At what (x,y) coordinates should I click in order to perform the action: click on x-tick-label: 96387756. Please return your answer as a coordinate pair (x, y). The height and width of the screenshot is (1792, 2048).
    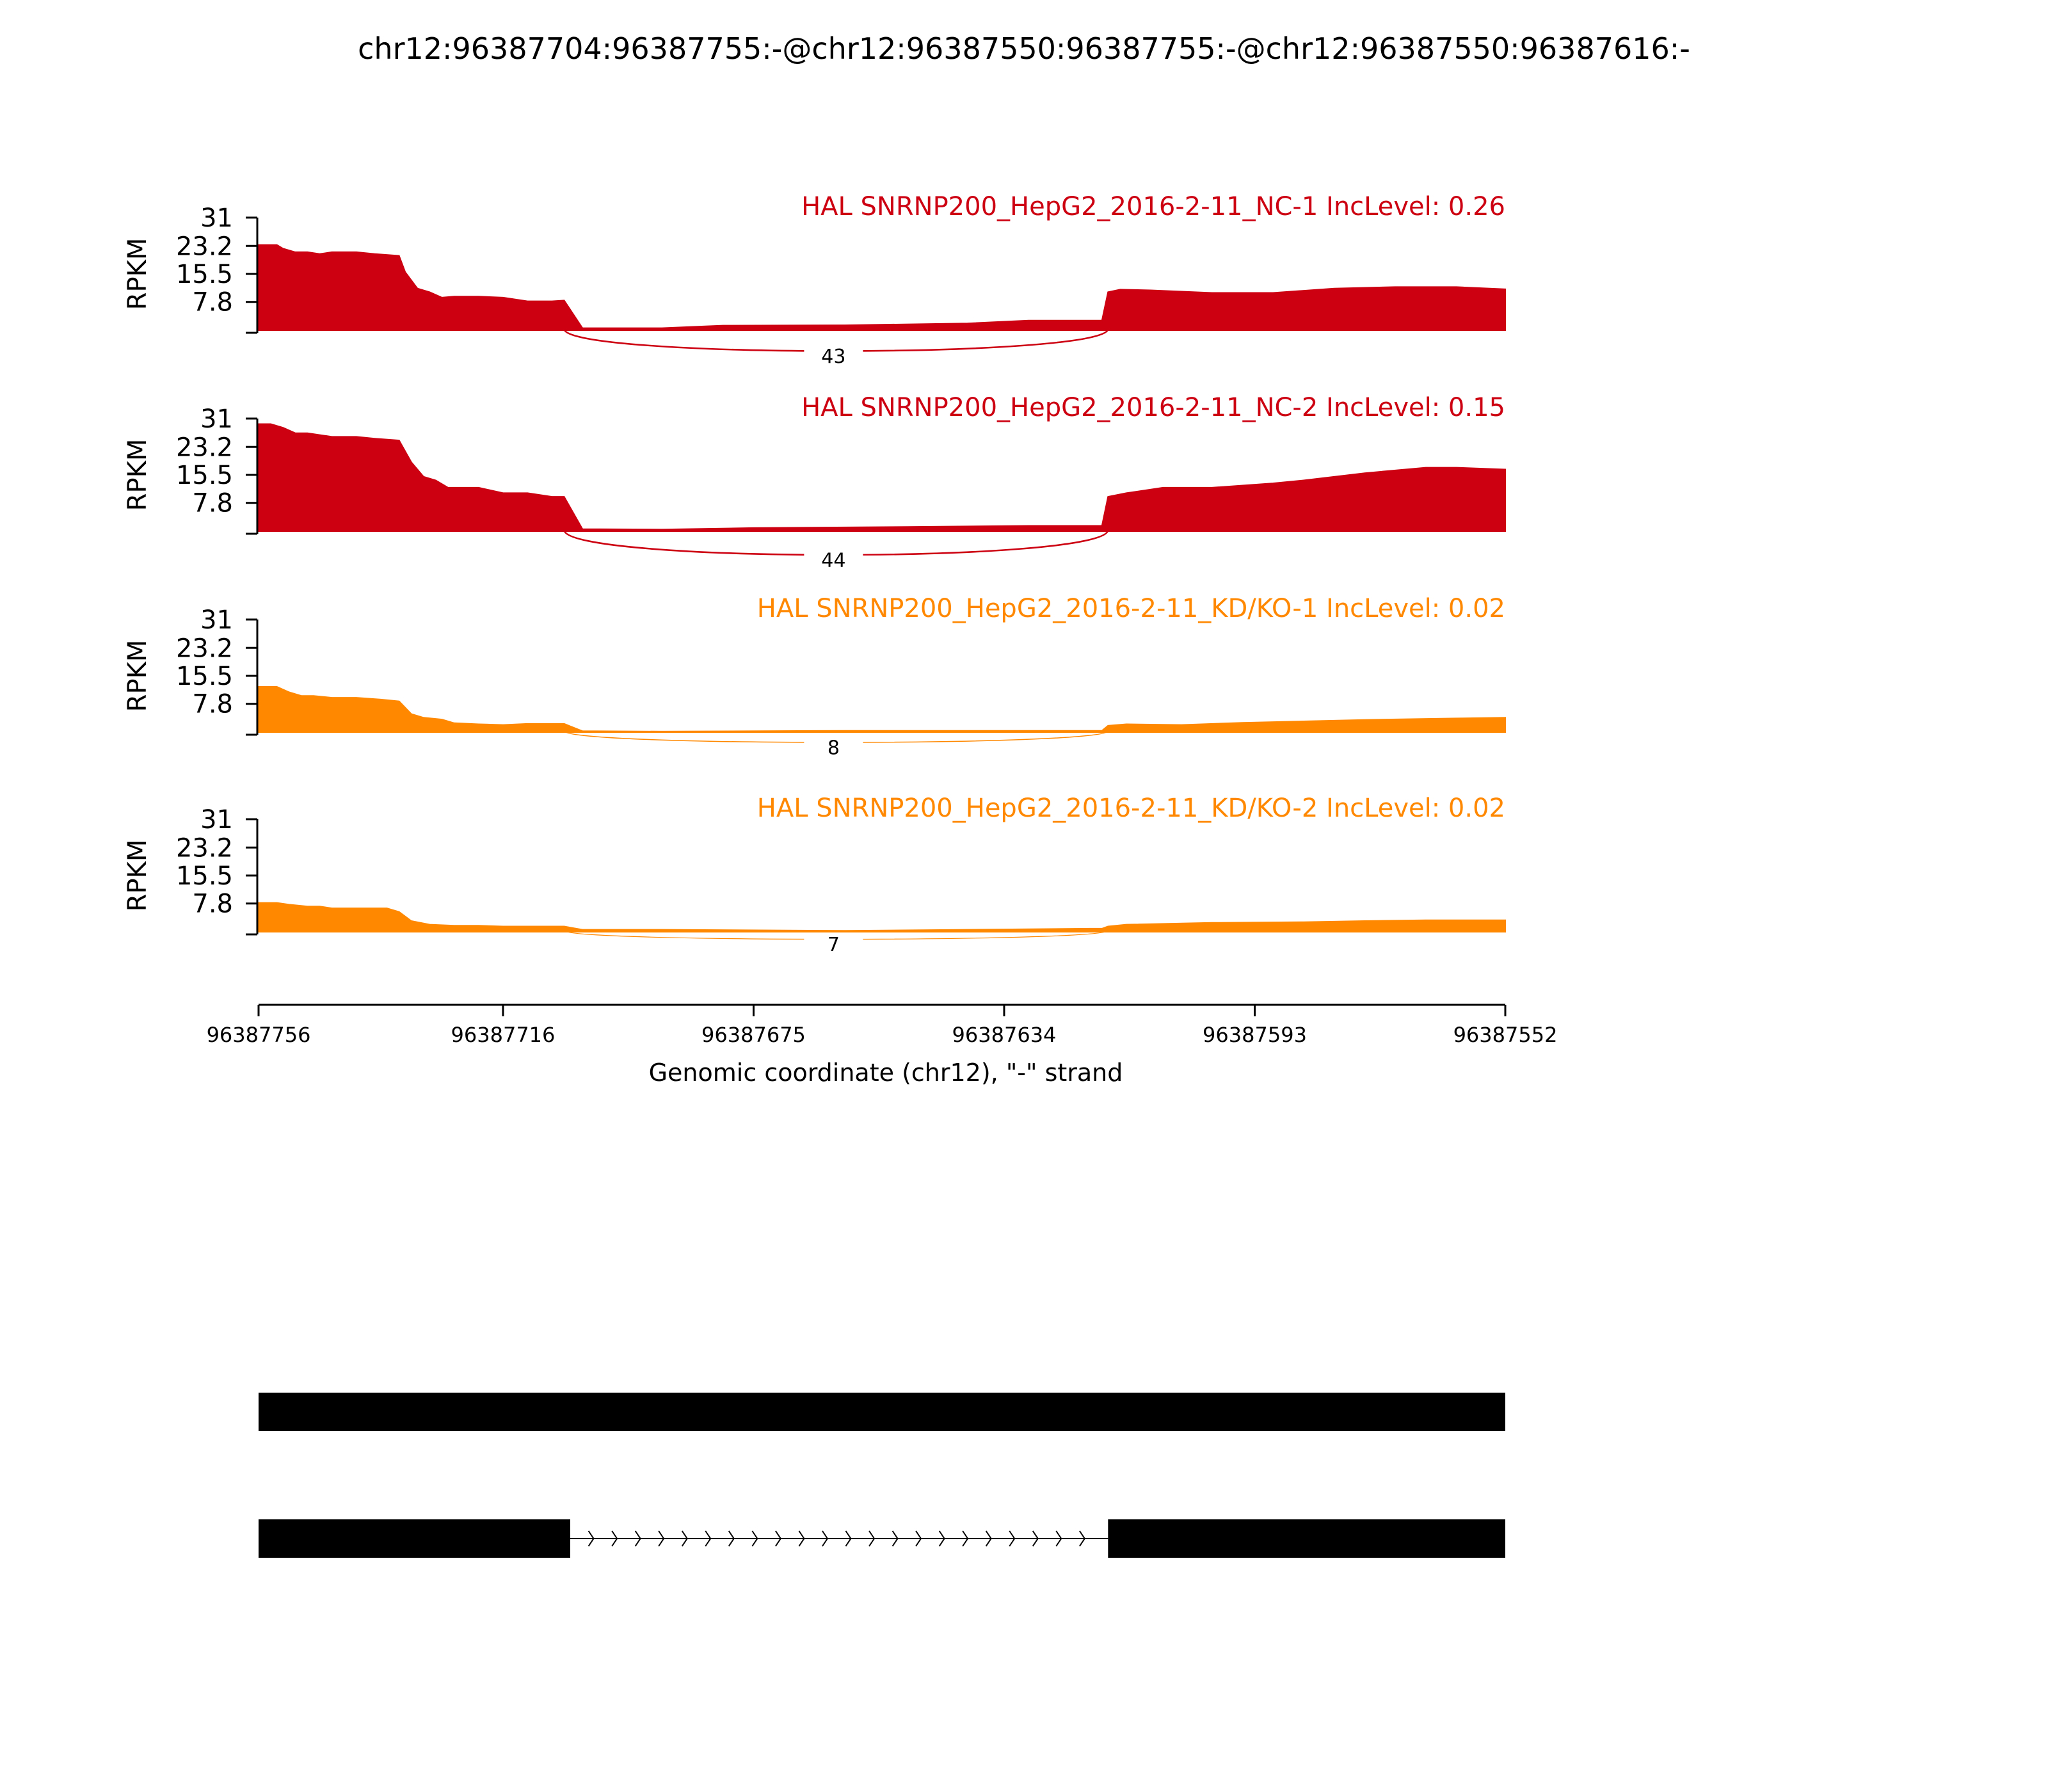
    Looking at the image, I should click on (259, 1035).